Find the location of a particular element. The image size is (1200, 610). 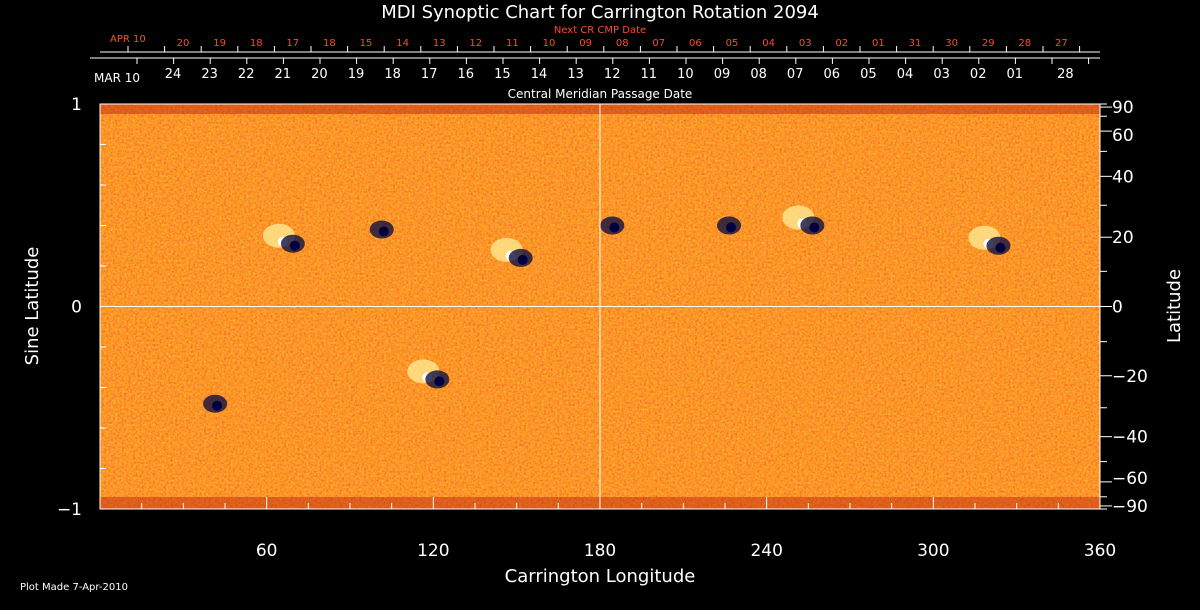

cmp-date-label: 18 is located at coordinates (392, 74).